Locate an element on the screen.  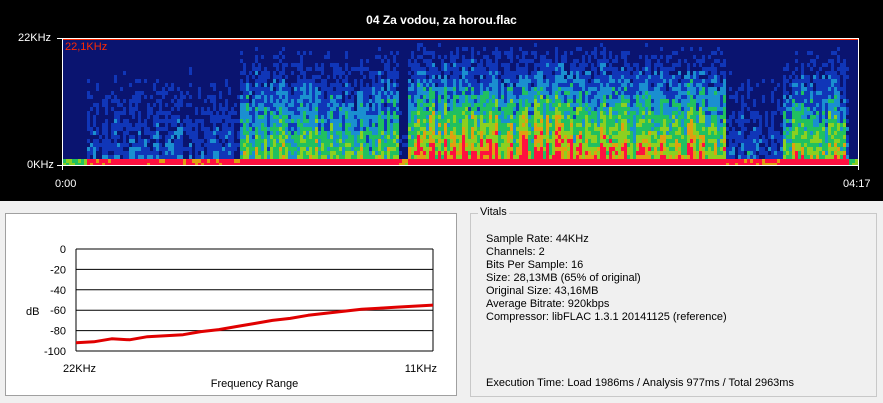
x-tick-label-end: 11KHz is located at coordinates (421, 369).